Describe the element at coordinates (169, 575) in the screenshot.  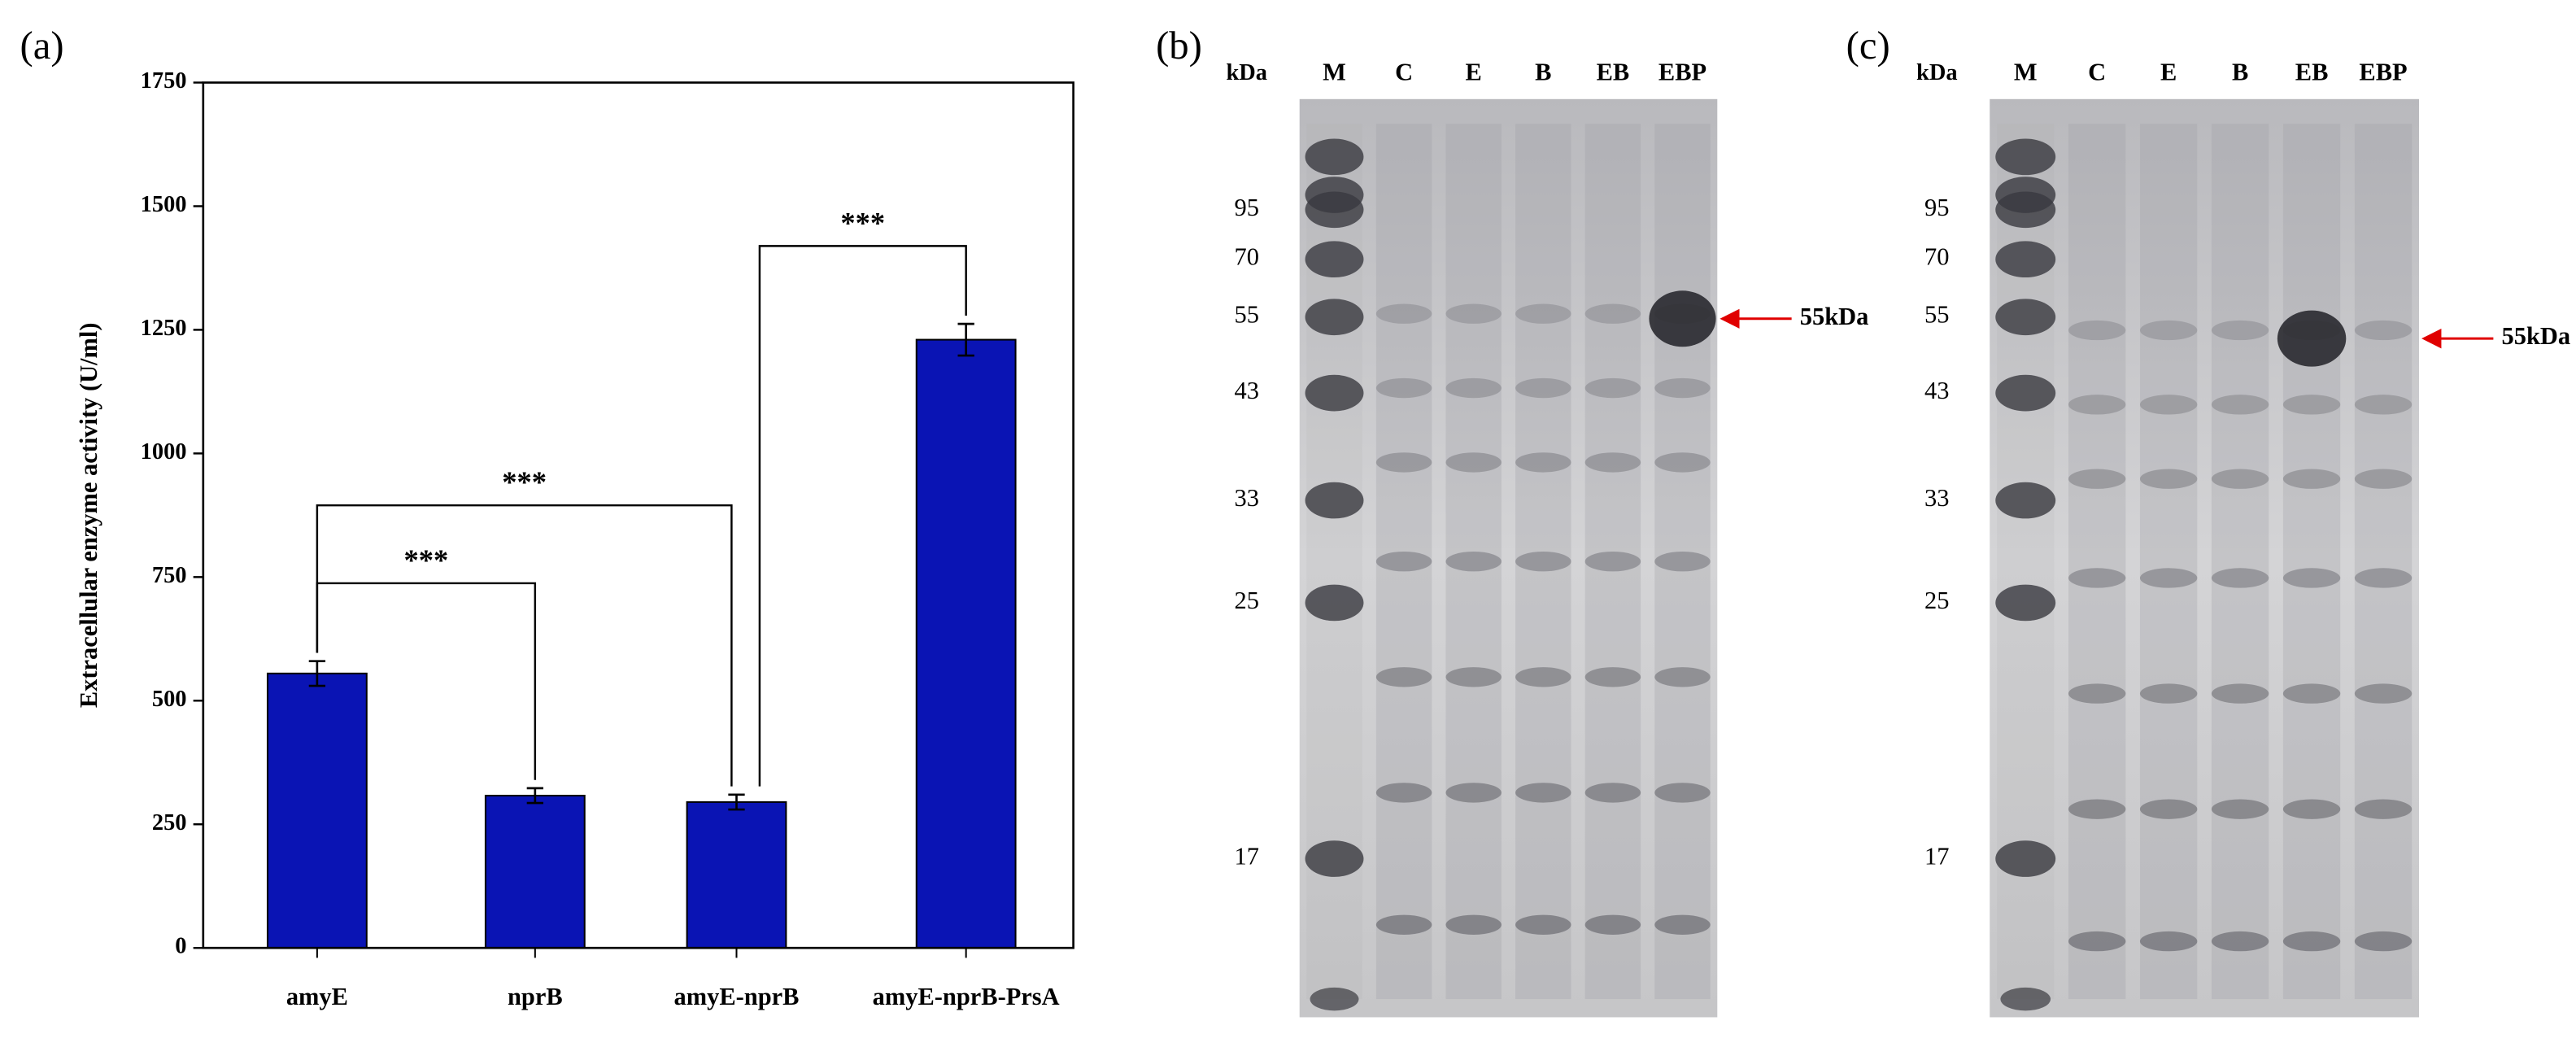
I see `y-tick-label: 750` at that location.